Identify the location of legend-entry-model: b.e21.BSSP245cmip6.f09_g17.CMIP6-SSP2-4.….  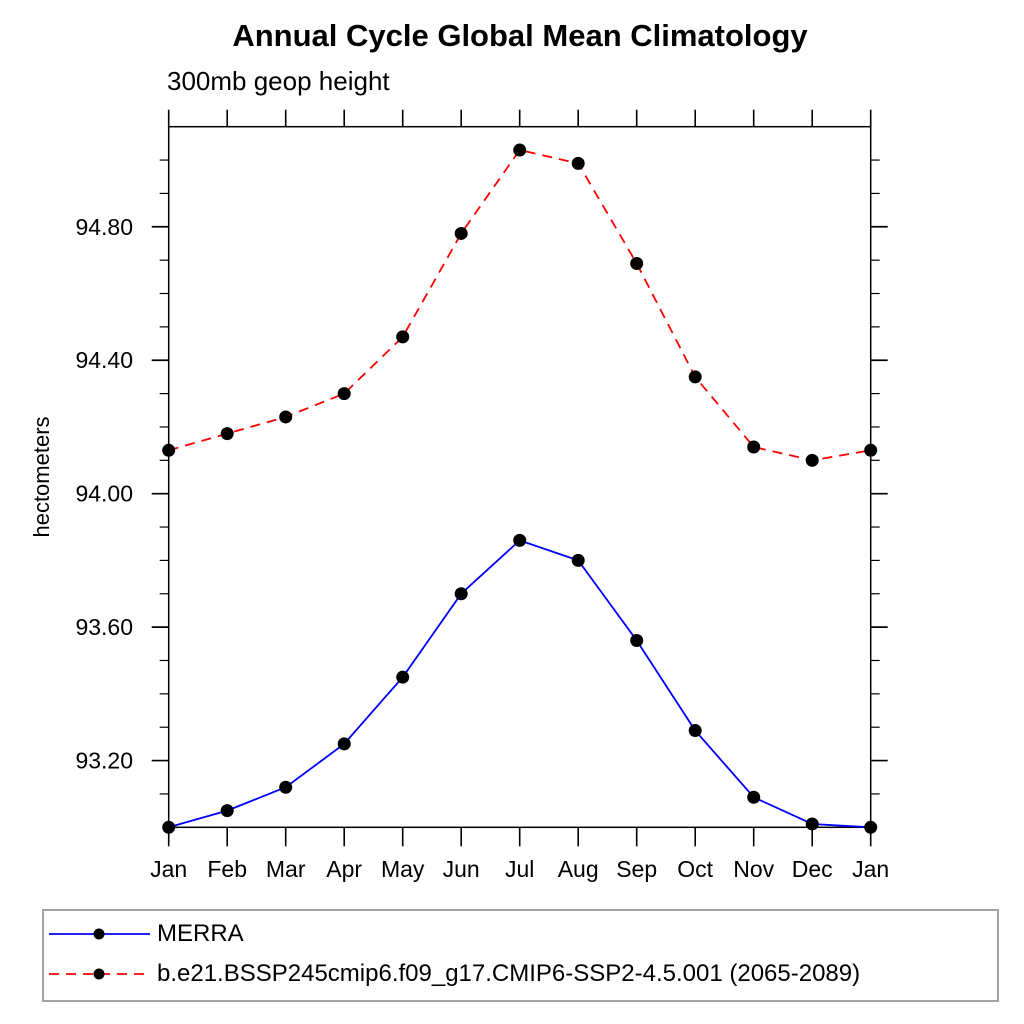
(454, 973).